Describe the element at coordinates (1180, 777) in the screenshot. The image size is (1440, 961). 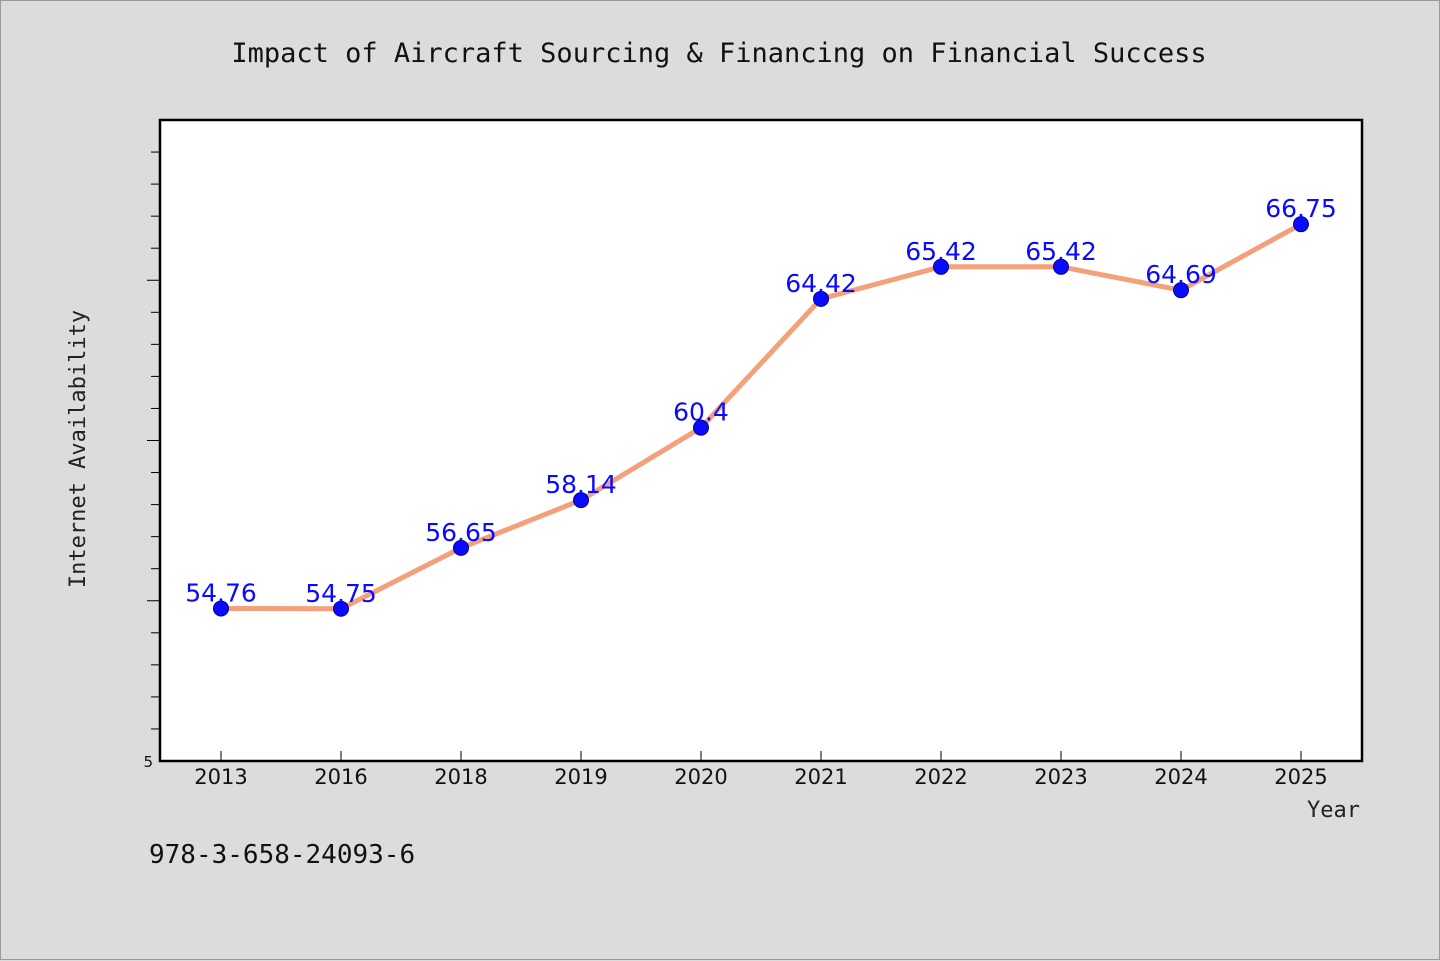
I see `x-tick-label: 2024` at that location.